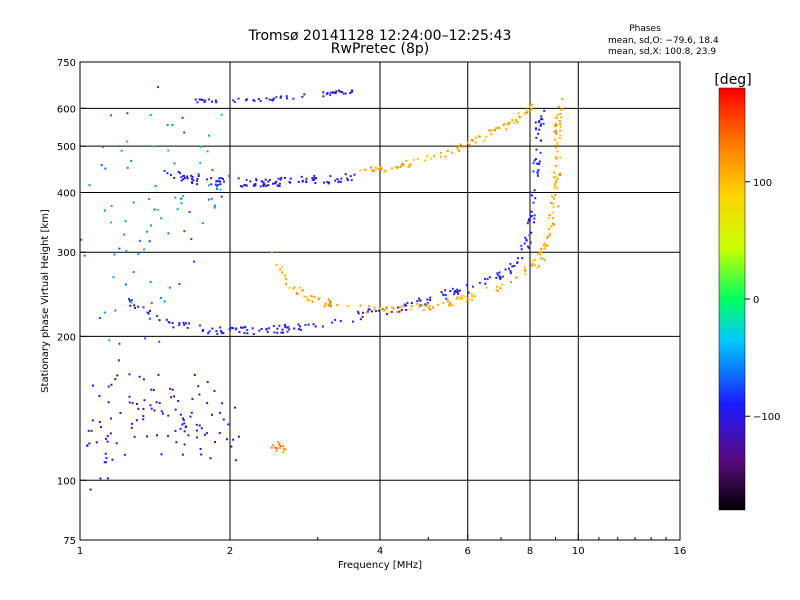 This screenshot has height=600, width=800. What do you see at coordinates (66, 147) in the screenshot?
I see `y-tick-label: 500` at bounding box center [66, 147].